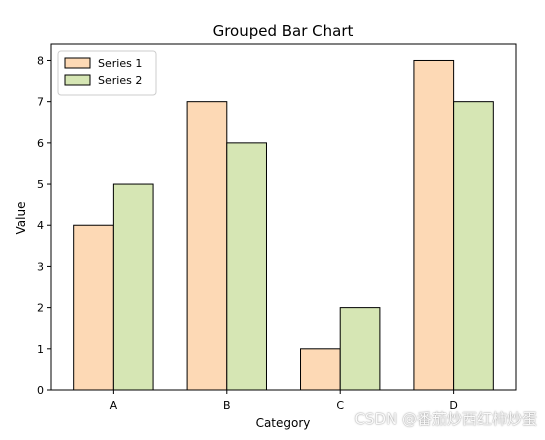 This screenshot has height=440, width=545. What do you see at coordinates (340, 405) in the screenshot?
I see `x-tick-label: C` at bounding box center [340, 405].